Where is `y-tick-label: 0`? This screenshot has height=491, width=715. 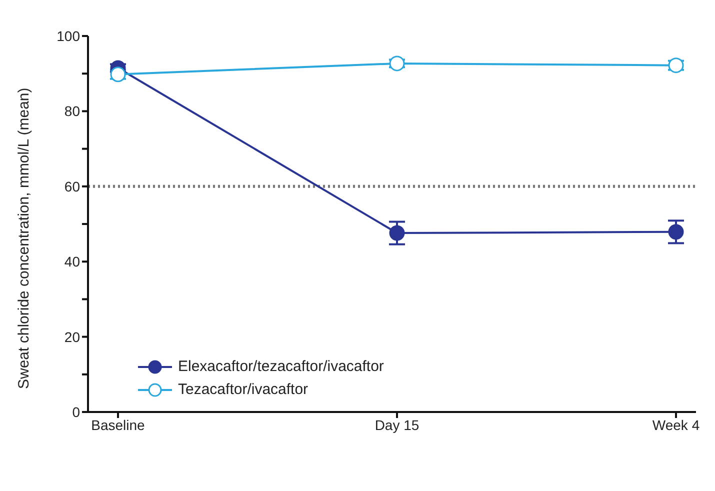 y-tick-label: 0 is located at coordinates (76, 412).